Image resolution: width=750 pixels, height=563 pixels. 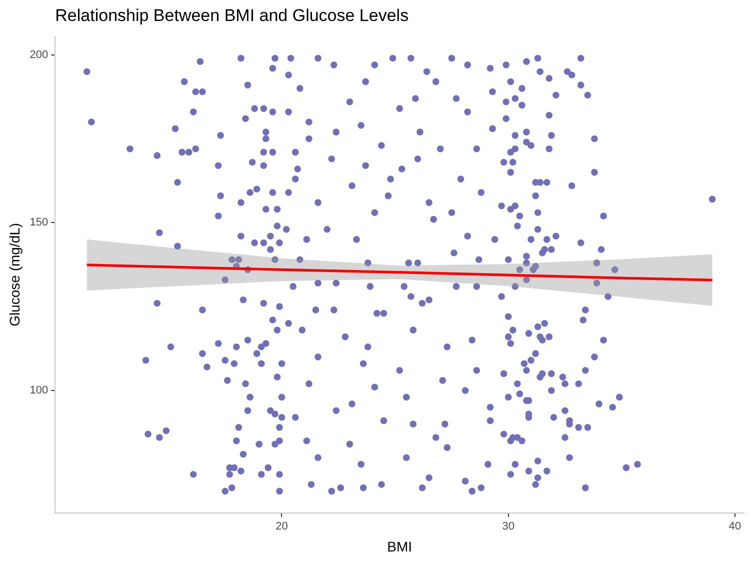 What do you see at coordinates (399, 546) in the screenshot?
I see `x-axis-title: BMI` at bounding box center [399, 546].